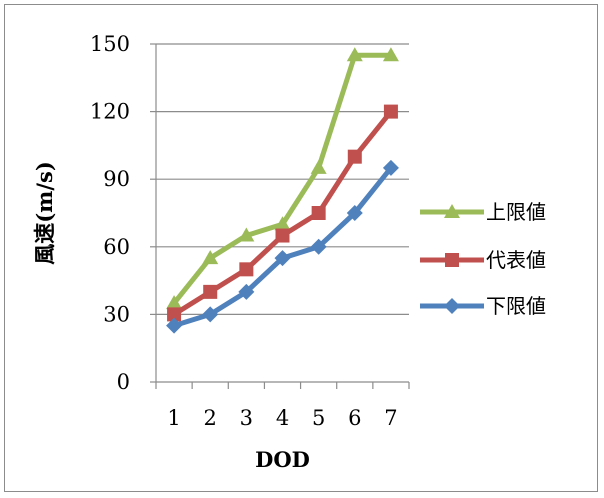 The image size is (604, 498). I want to click on legend-label: 代表値, so click(516, 260).